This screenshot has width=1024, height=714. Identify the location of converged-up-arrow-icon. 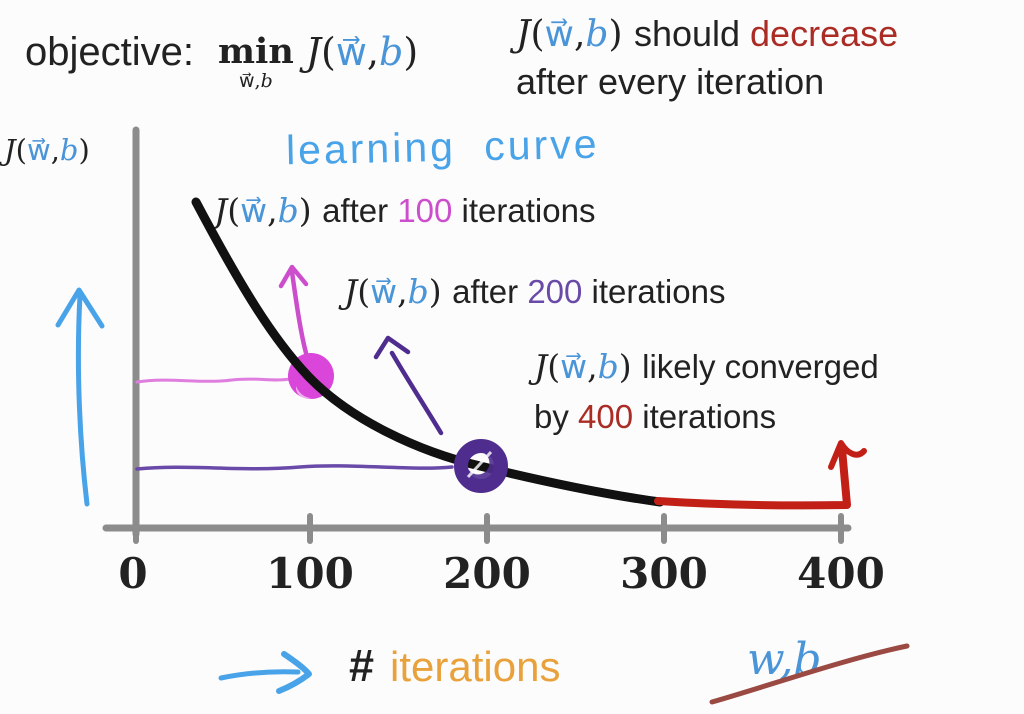
(847, 455).